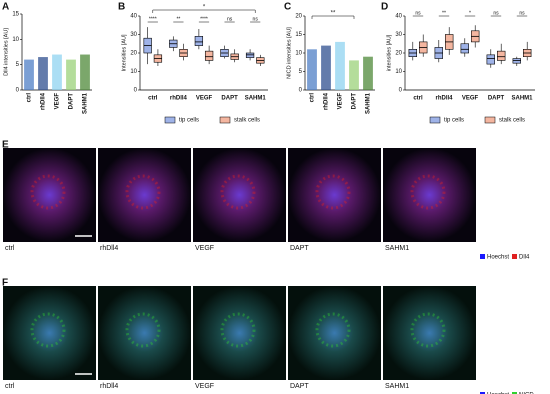 The height and width of the screenshot is (394, 550). Describe the element at coordinates (153, 19) in the screenshot. I see `significance: ****` at that location.